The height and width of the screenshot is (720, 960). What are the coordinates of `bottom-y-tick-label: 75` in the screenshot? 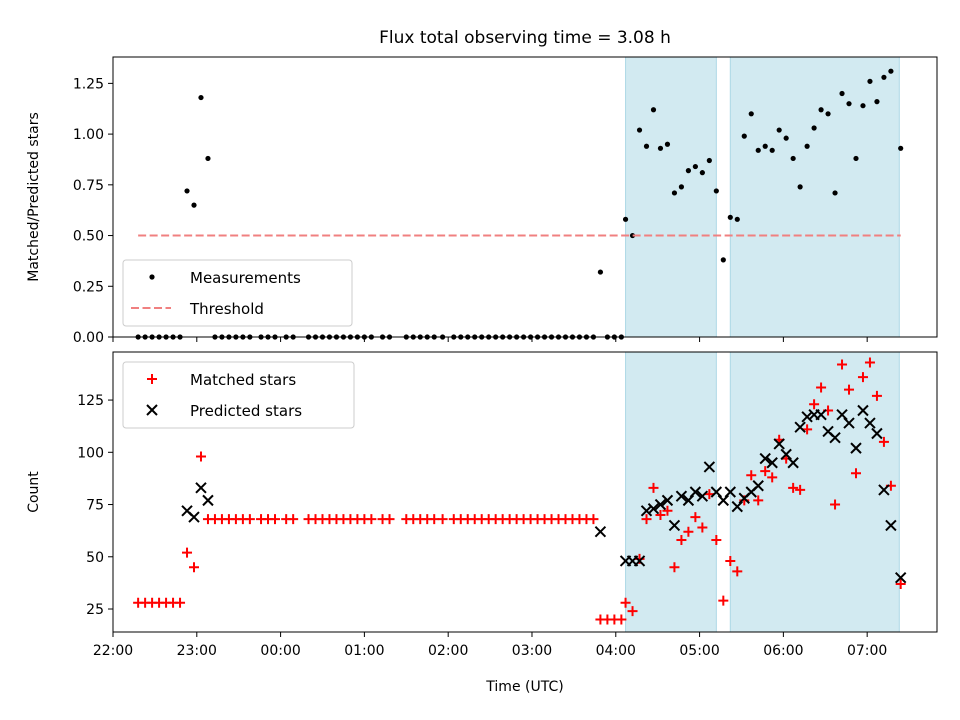 It's located at (95, 506).